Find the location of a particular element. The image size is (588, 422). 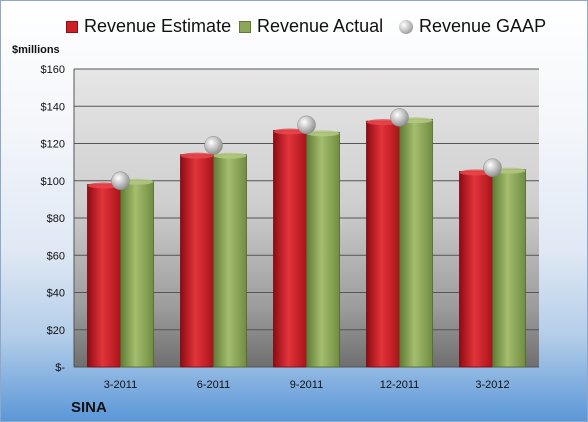

y-axis-ticks: $- $20 $40 $60 $80 $100 $120 $140 $160 is located at coordinates (53, 219).